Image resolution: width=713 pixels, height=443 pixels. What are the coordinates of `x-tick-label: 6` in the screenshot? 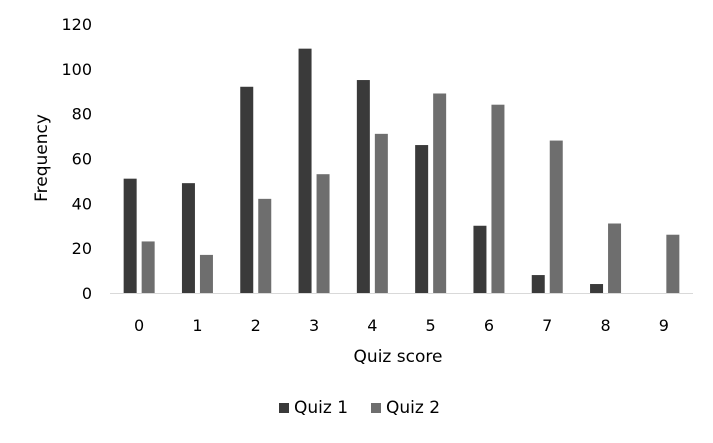 It's located at (489, 325).